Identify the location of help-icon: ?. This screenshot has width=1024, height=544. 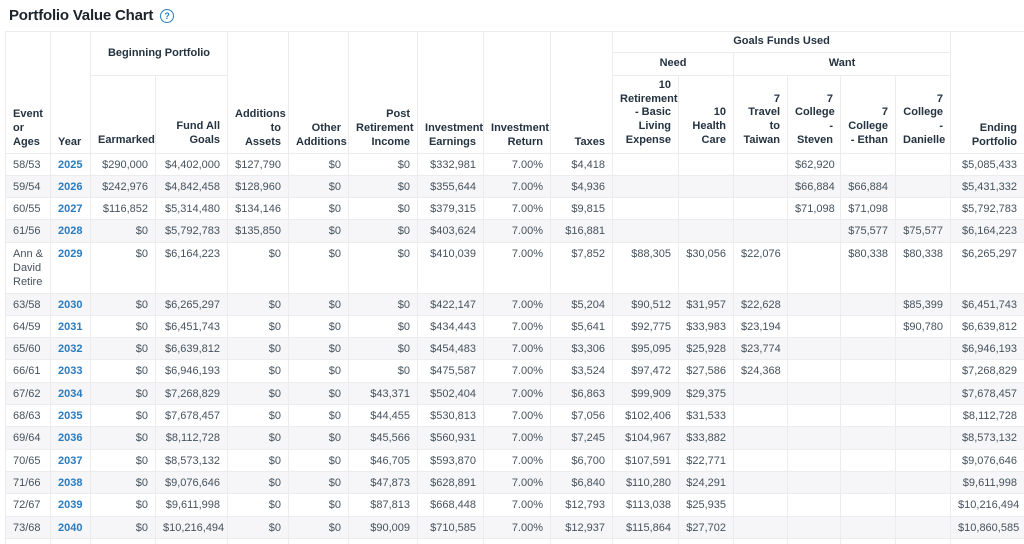
(167, 15).